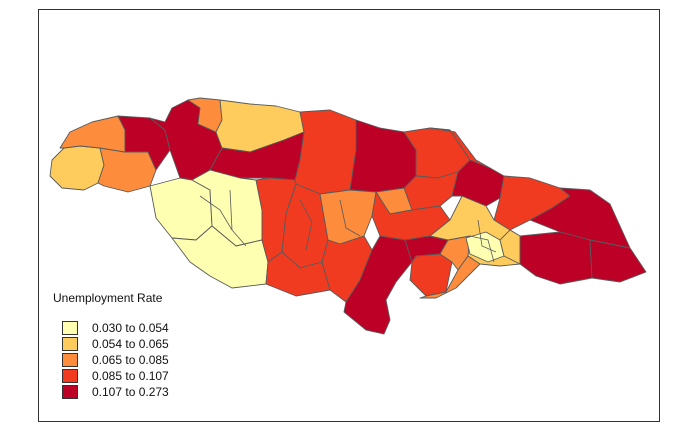 The height and width of the screenshot is (432, 700). Describe the element at coordinates (127, 170) in the screenshot. I see `region-westmoreland-inland` at that location.